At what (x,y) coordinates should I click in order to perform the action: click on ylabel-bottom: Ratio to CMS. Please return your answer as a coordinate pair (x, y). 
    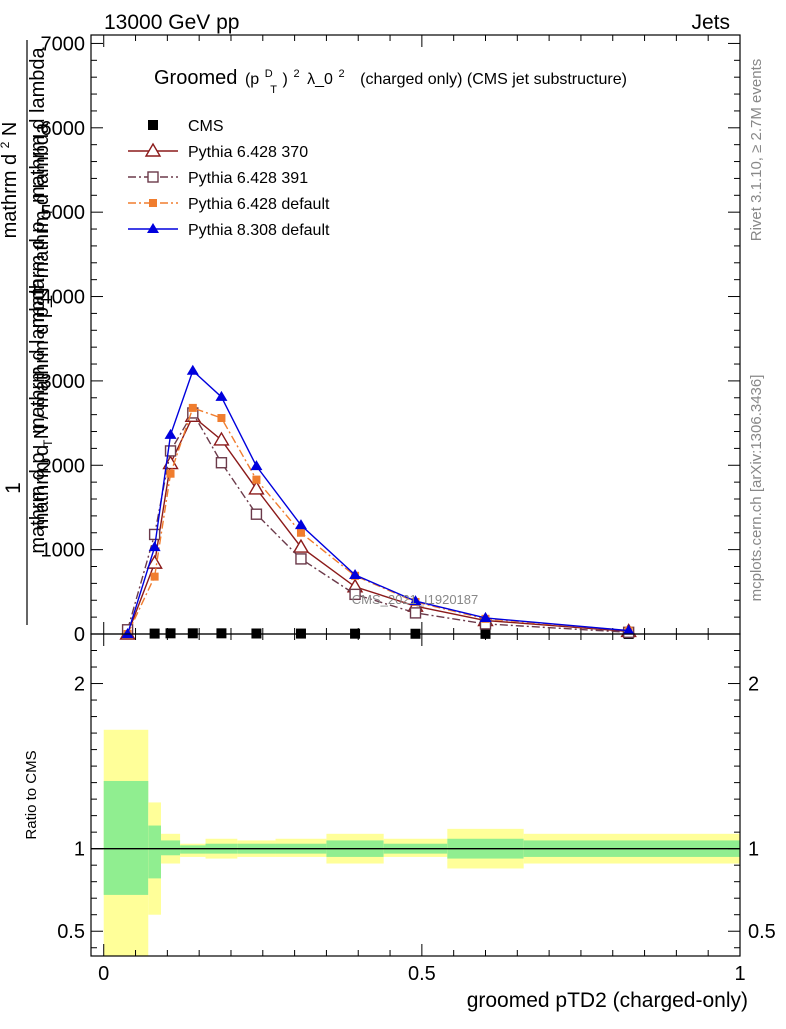
    Looking at the image, I should click on (31, 794).